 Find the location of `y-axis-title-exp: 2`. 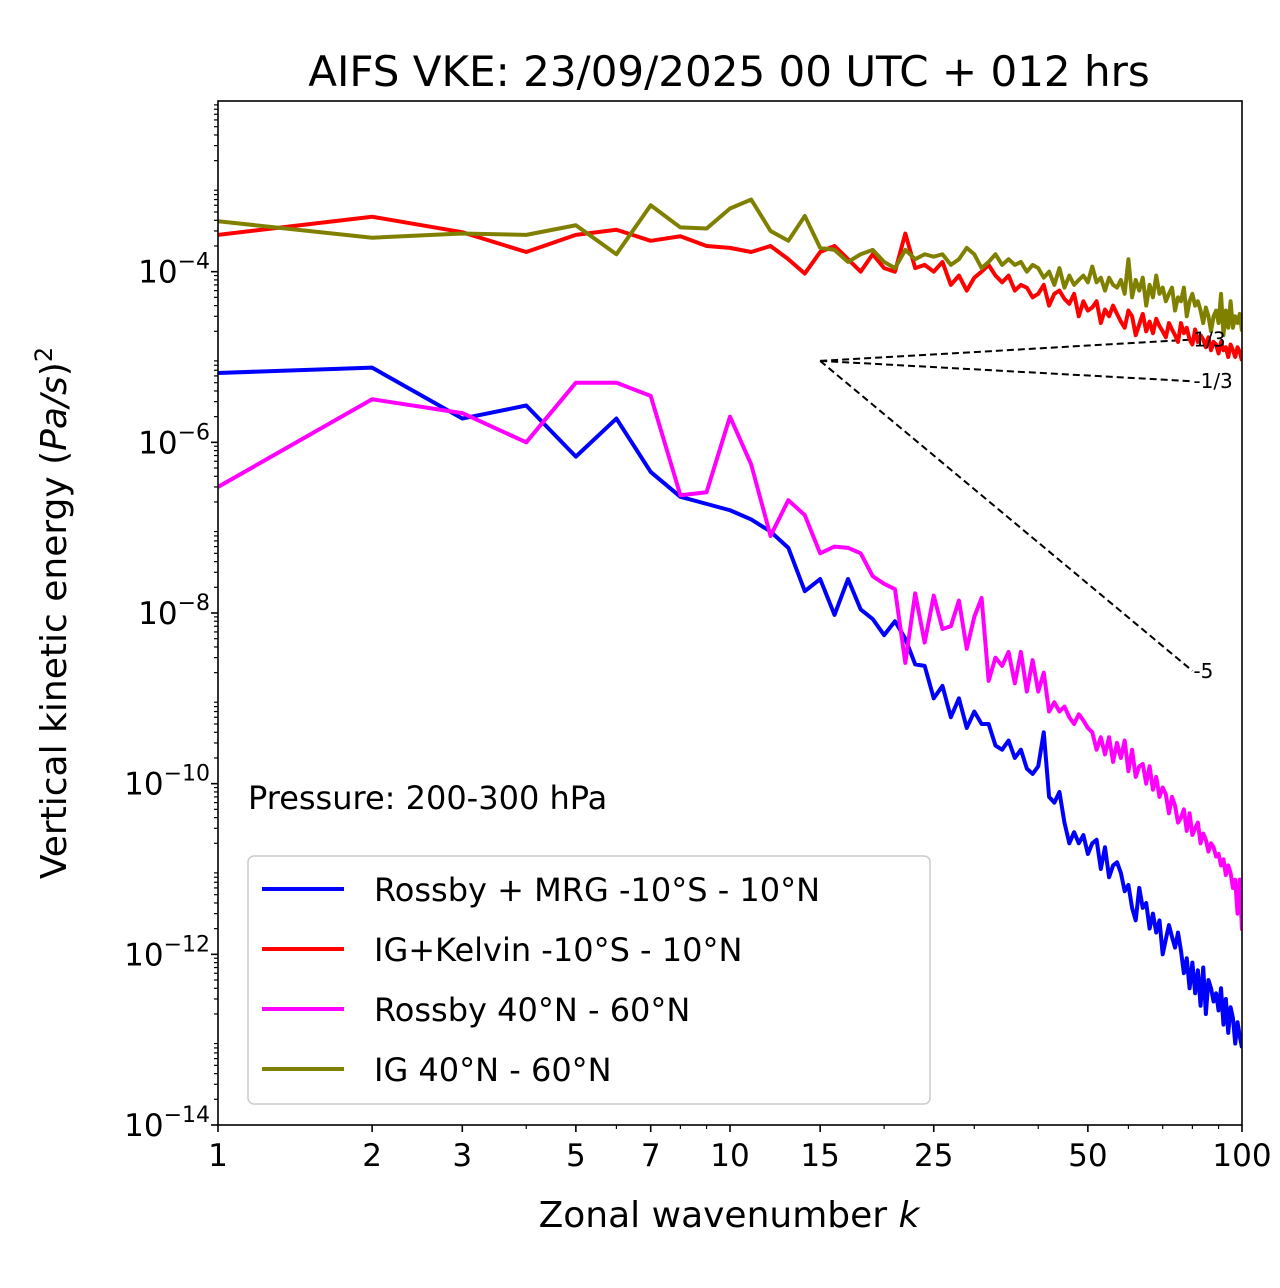

y-axis-title-exp: 2 is located at coordinates (44, 354).